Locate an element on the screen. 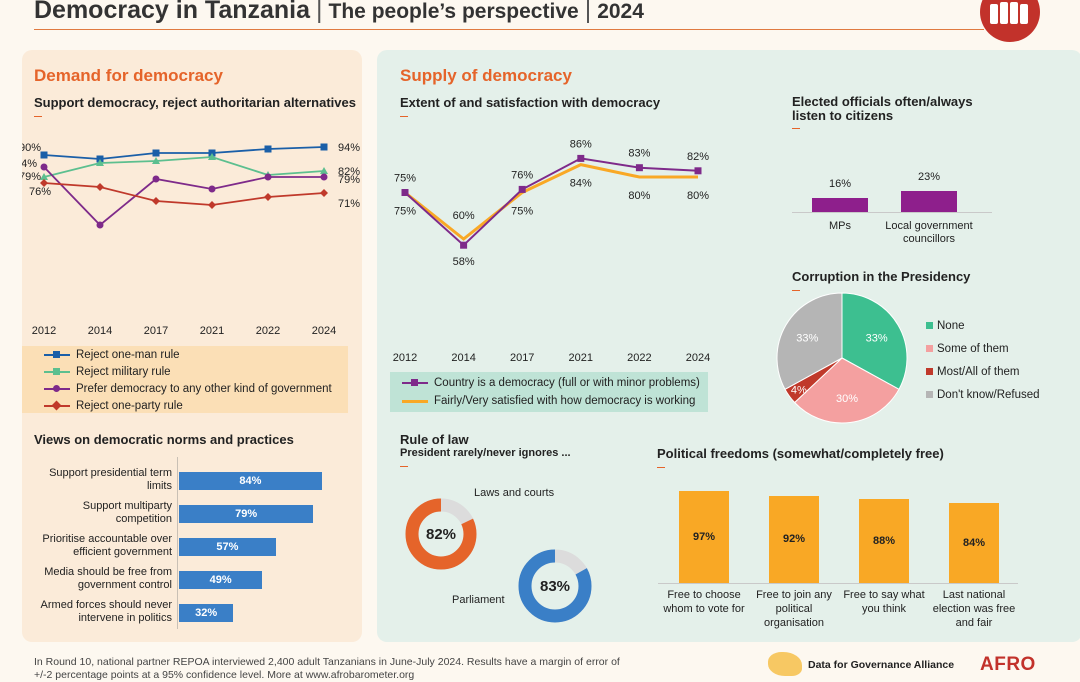 This screenshot has width=1080, height=682. freedom-category-label: Free to join any political organisation is located at coordinates (794, 609).